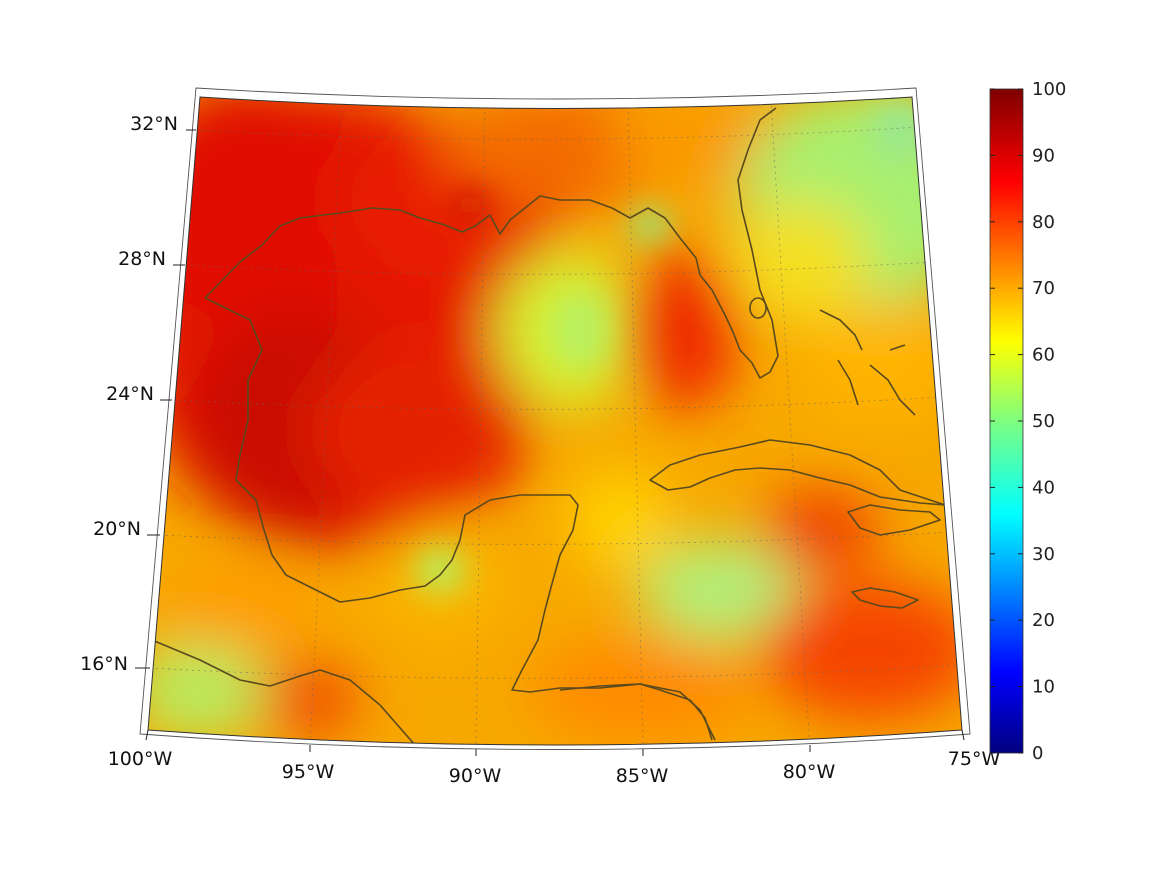 This screenshot has height=875, width=1167. I want to click on lat-label-28N: 28°N, so click(142, 259).